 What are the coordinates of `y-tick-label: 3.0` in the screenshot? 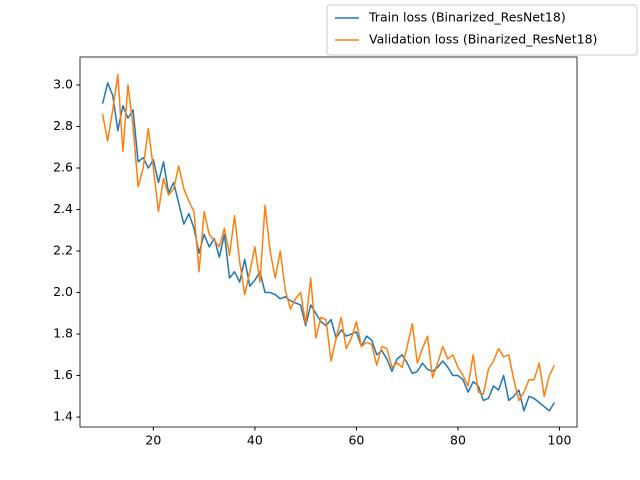 It's located at (63, 84).